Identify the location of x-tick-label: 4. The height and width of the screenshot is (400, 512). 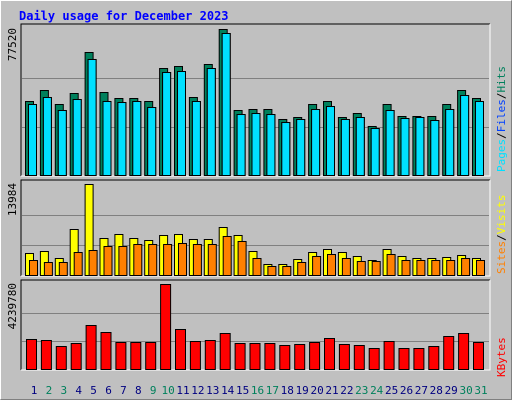
(78, 390).